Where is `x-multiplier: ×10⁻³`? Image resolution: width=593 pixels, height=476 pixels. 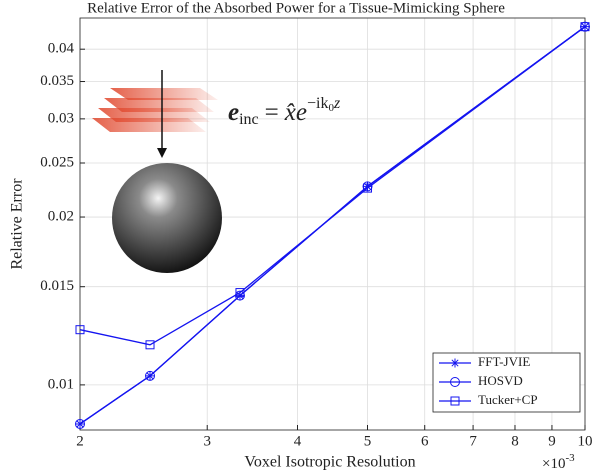
x-multiplier: ×10⁻³ is located at coordinates (558, 462).